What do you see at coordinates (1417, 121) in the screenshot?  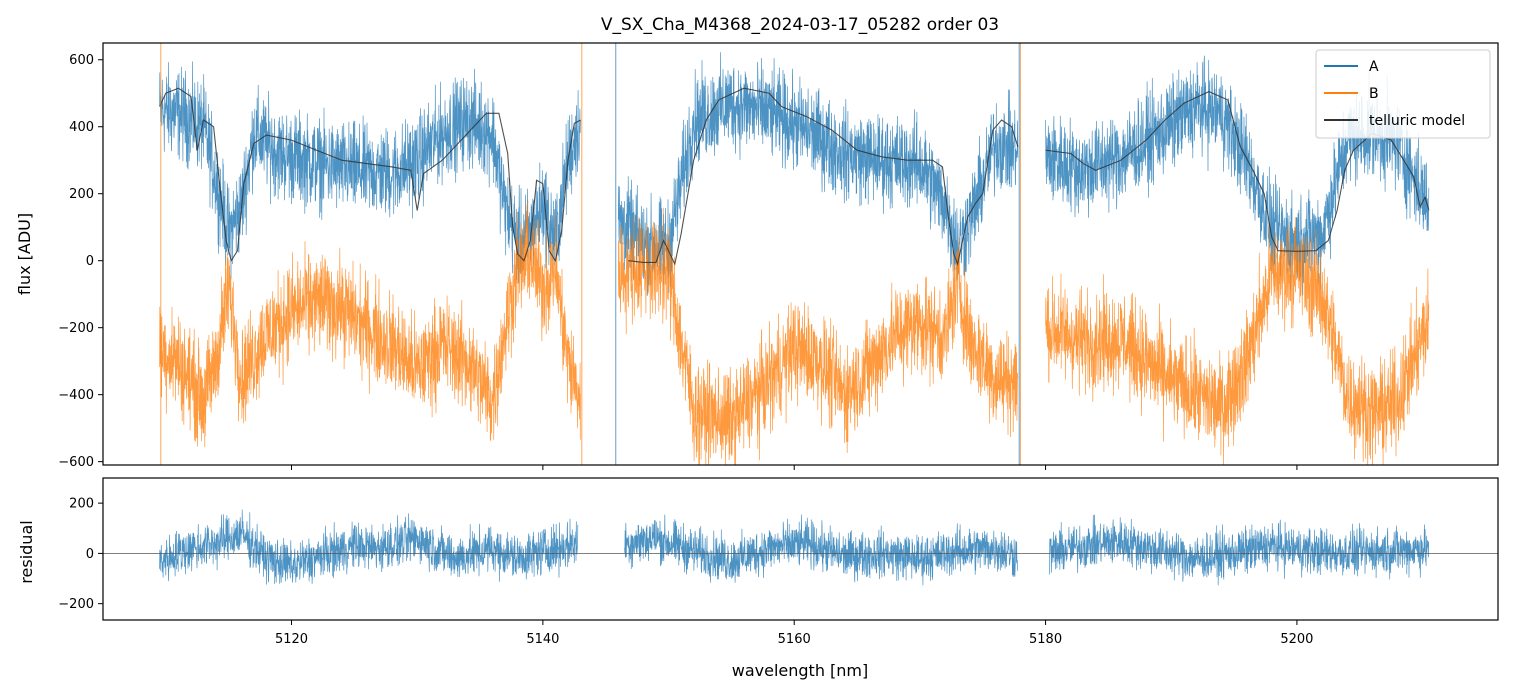 I see `legend-label: telluric model` at bounding box center [1417, 121].